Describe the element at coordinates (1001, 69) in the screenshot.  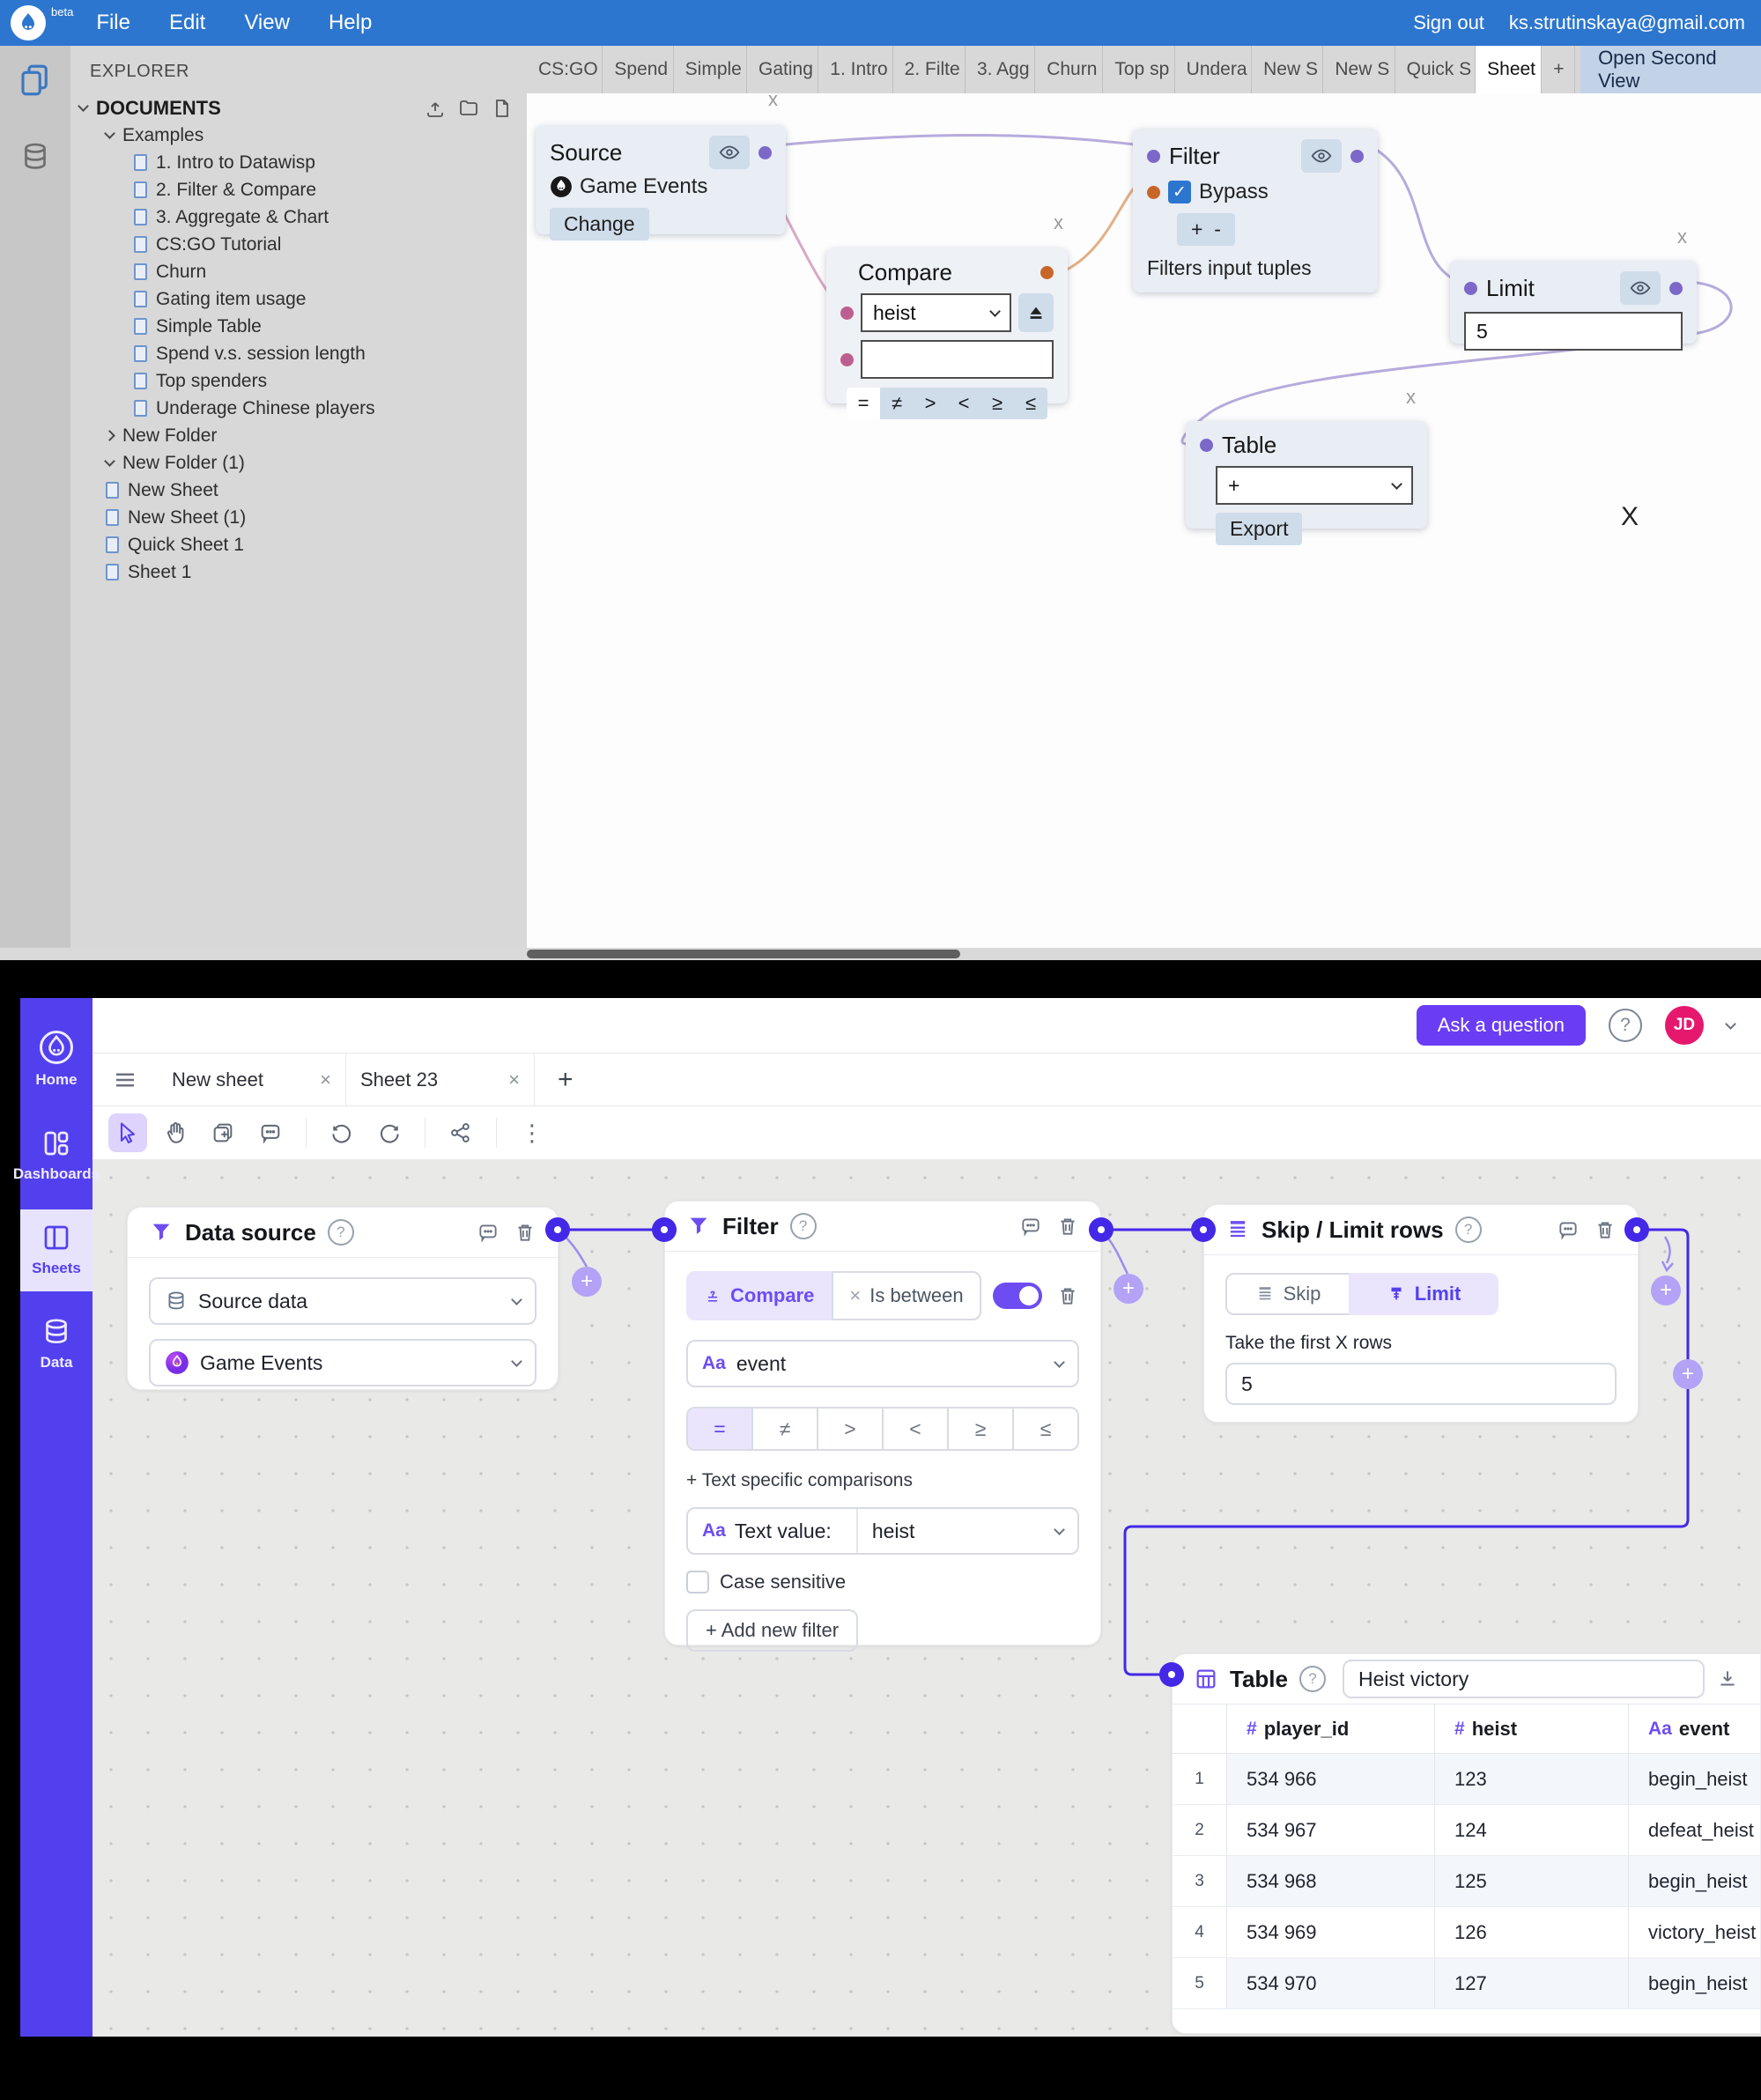
I see `tab: 3. Agg` at that location.